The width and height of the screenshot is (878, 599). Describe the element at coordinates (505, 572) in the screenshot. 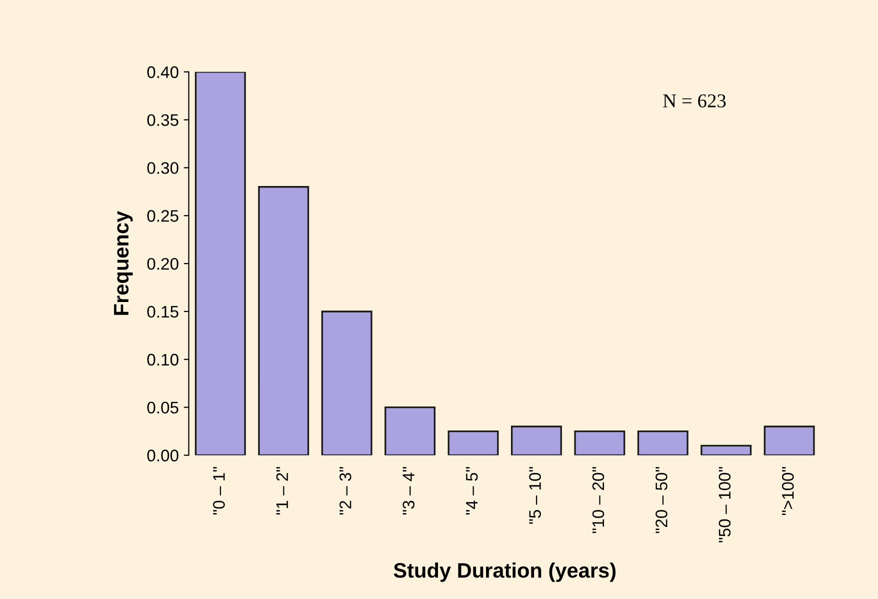

I see `x-axis-title: Study Duration (years)` at that location.